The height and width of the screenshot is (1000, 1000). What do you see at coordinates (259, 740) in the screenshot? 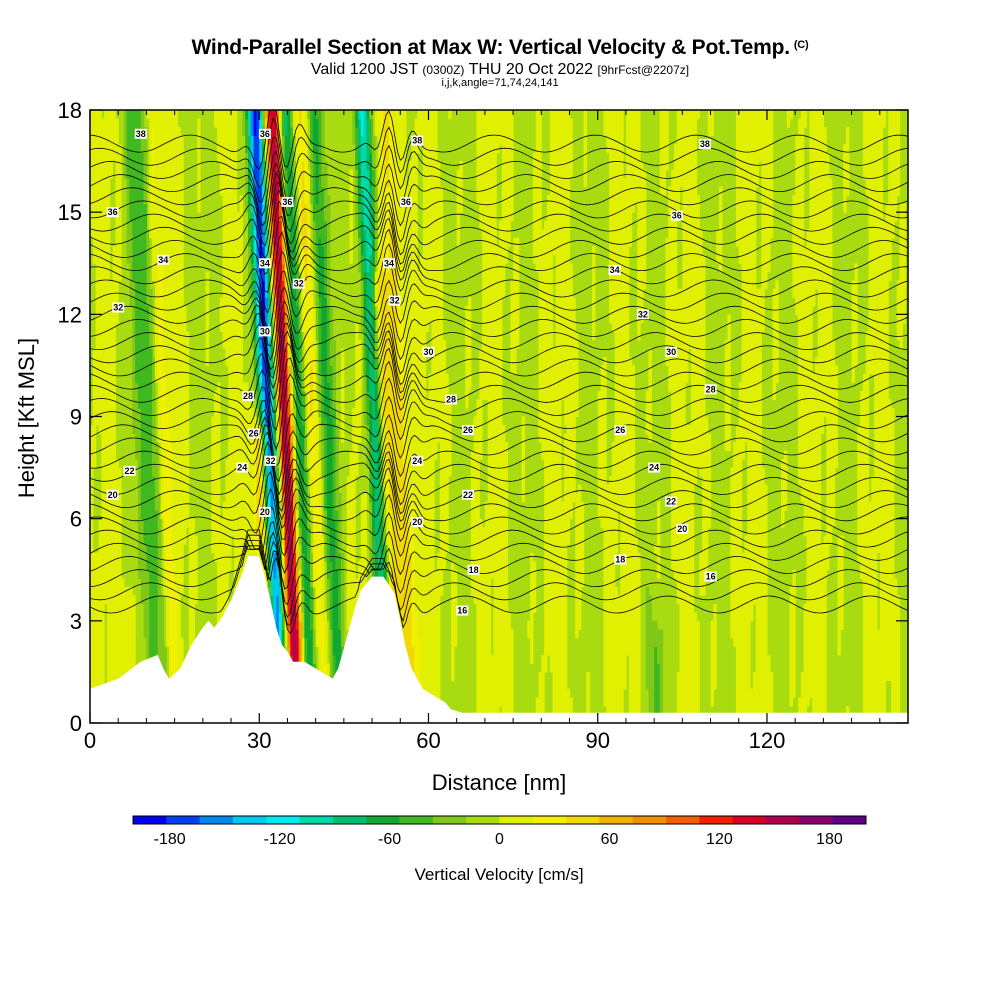
I see `x-tick-label: 30` at bounding box center [259, 740].